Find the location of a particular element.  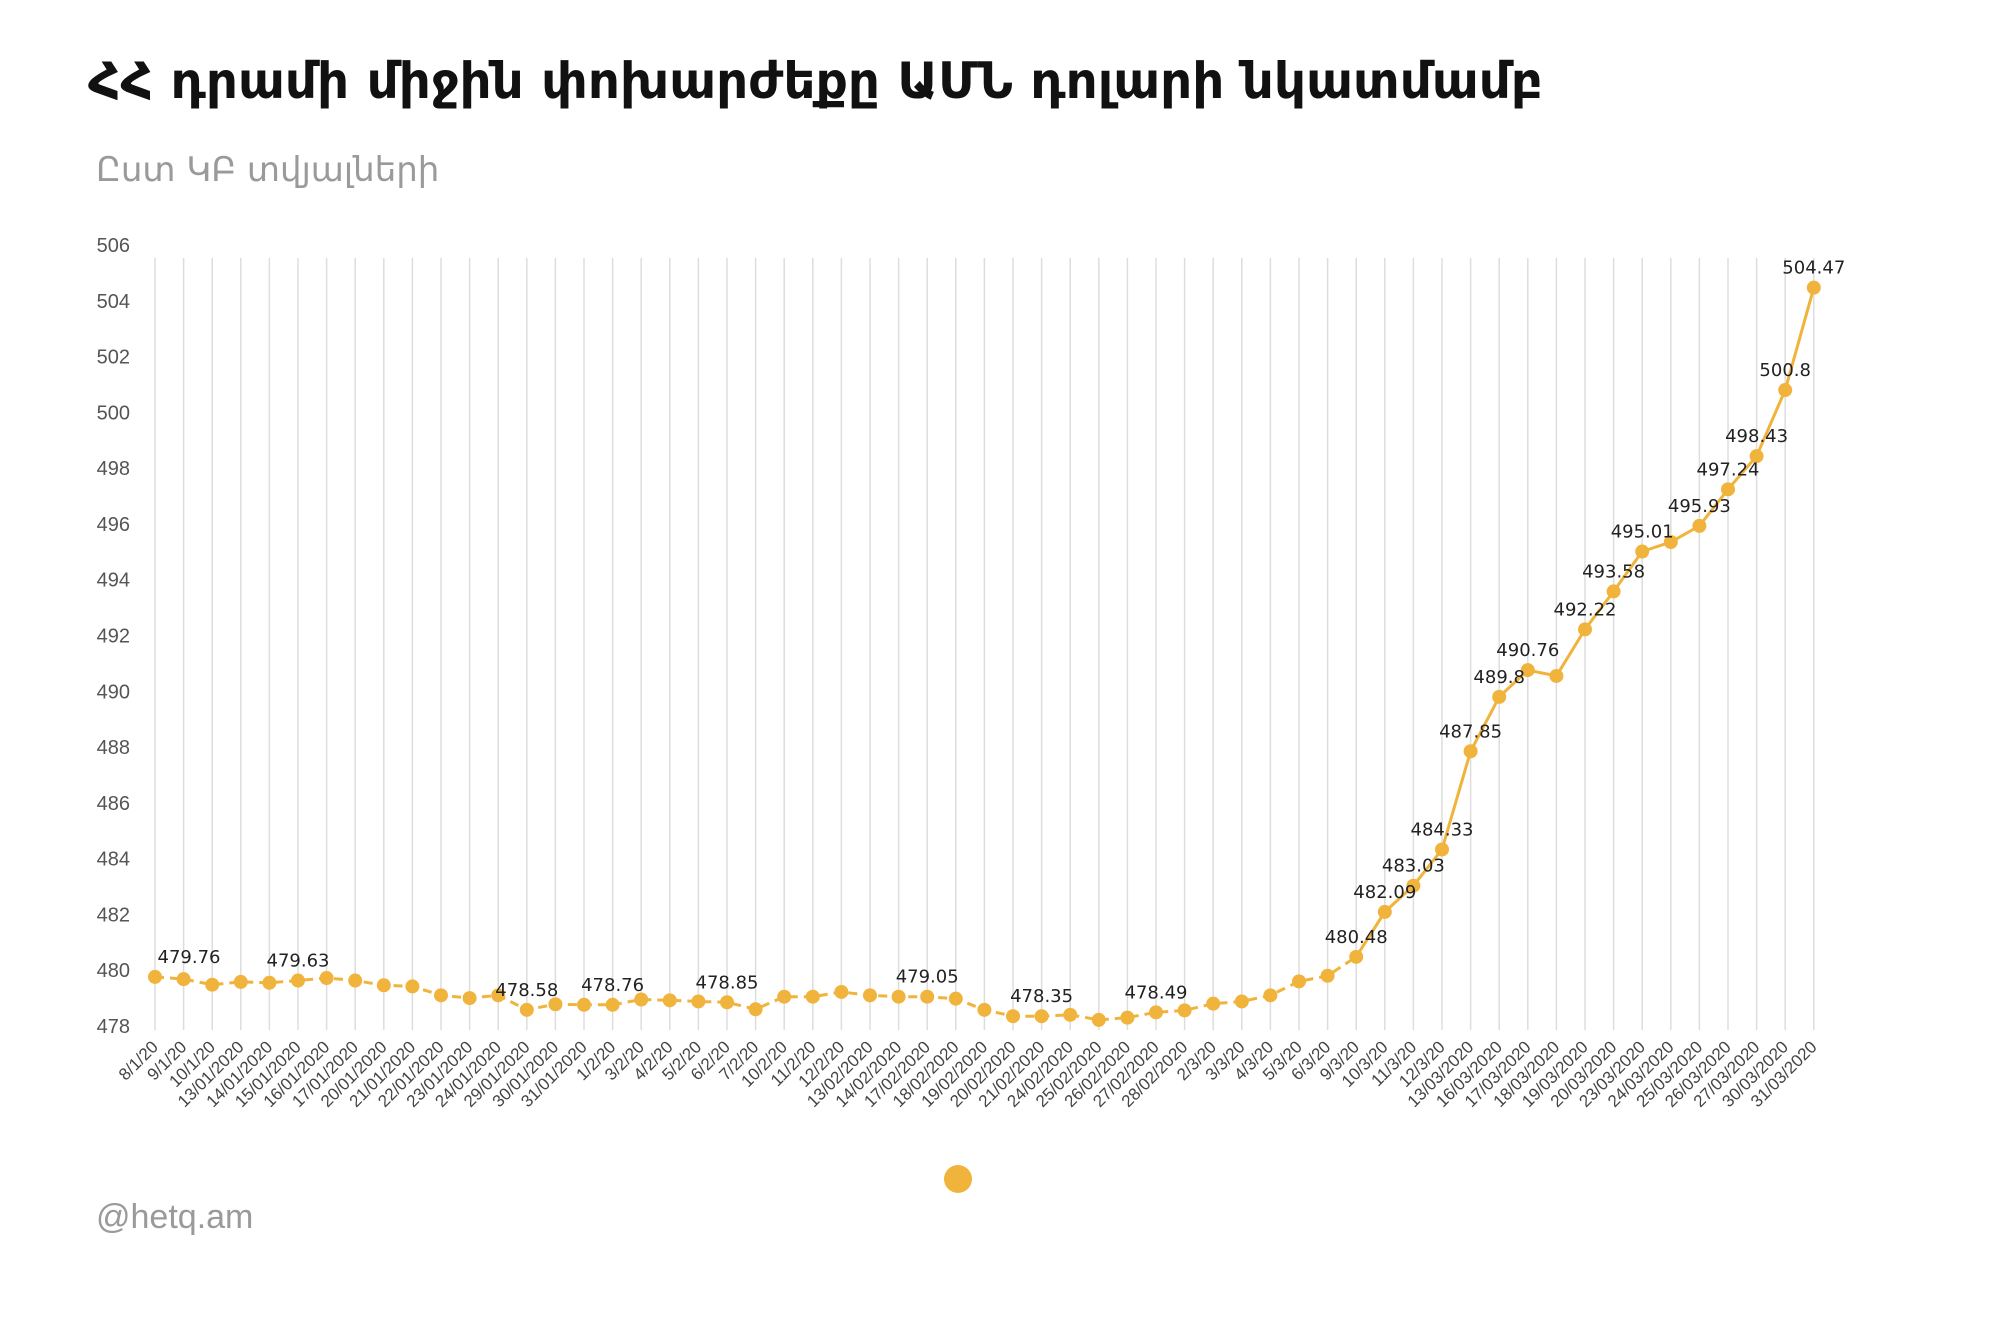

y-tick-label: 500 is located at coordinates (113, 413).